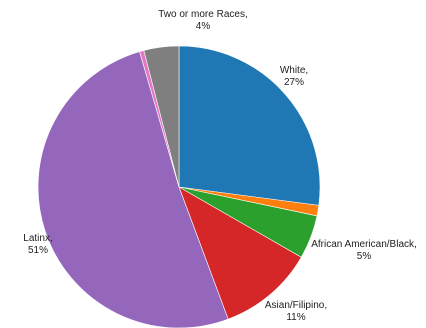  Describe the element at coordinates (240, 253) in the screenshot. I see `pie-slice-asian-filipino` at that location.